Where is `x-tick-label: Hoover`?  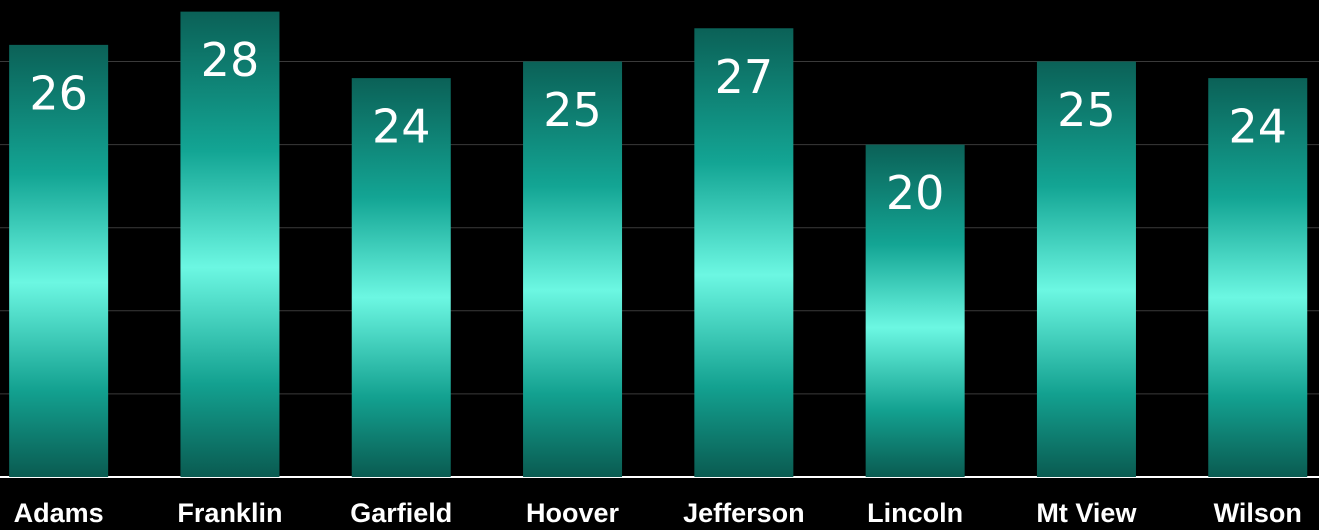 x-tick-label: Hoover is located at coordinates (573, 513).